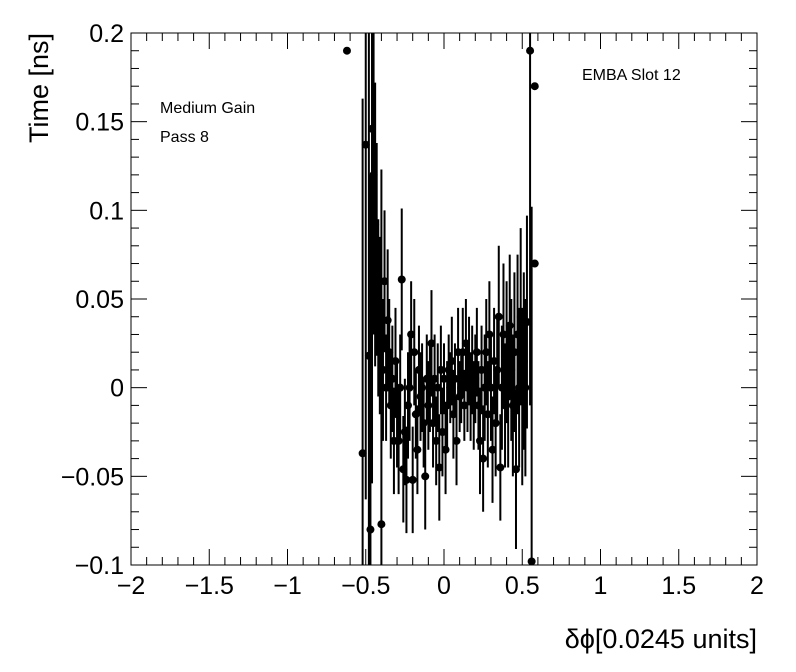  Describe the element at coordinates (757, 586) in the screenshot. I see `x-tick-label: 2` at that location.